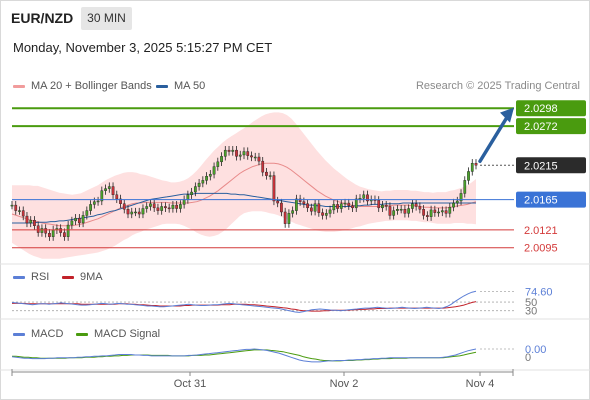 The width and height of the screenshot is (590, 400). Describe the element at coordinates (531, 303) in the screenshot. I see `rsi-level-label-50: 50` at that location.